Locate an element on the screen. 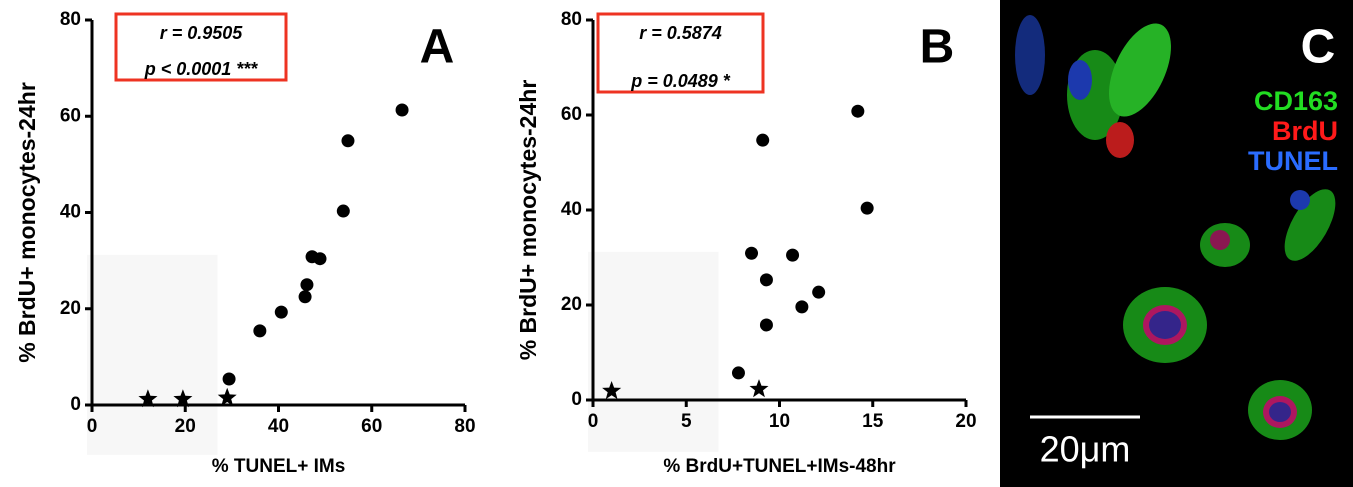  channel-label: TUNEL is located at coordinates (1293, 161).